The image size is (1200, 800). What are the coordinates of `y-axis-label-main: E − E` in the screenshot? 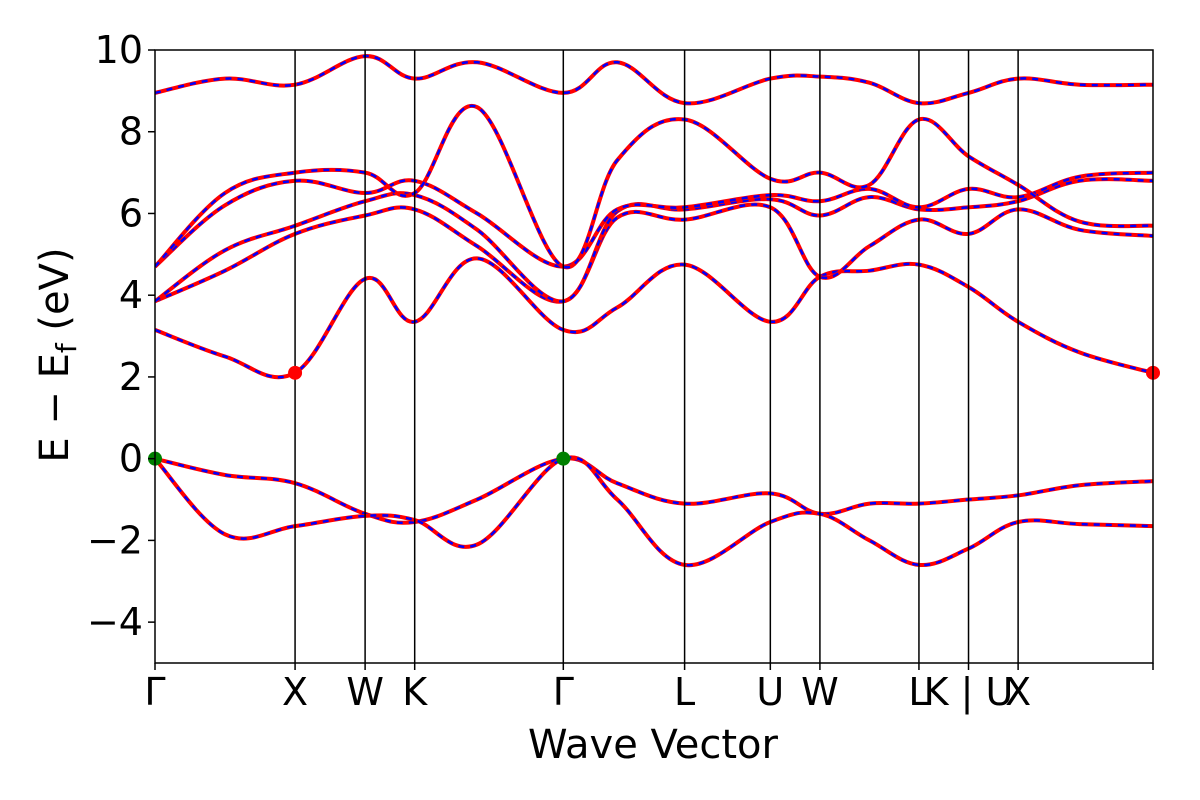 It's located at (55, 408).